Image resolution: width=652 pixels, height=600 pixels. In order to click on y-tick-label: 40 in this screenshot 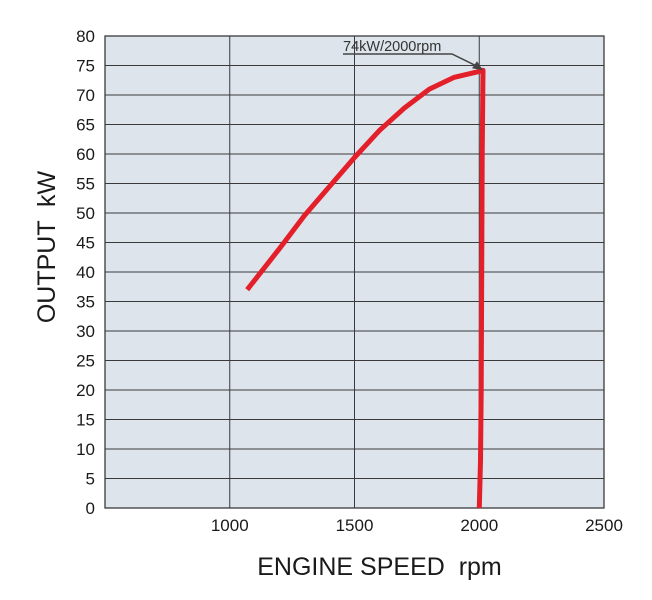, I will do `click(85, 272)`.